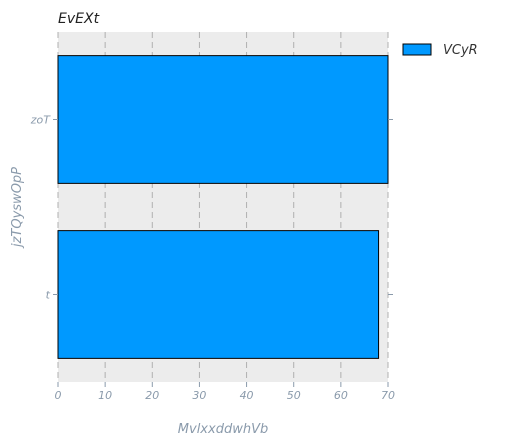  I want to click on x-tick-label: 10, so click(105, 395).